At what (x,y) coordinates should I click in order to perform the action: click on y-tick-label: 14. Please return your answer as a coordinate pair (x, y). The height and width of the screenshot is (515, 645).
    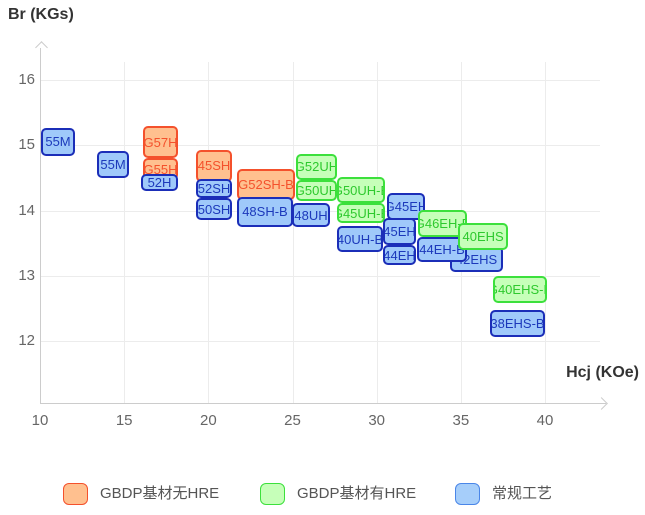
    Looking at the image, I should click on (26, 210).